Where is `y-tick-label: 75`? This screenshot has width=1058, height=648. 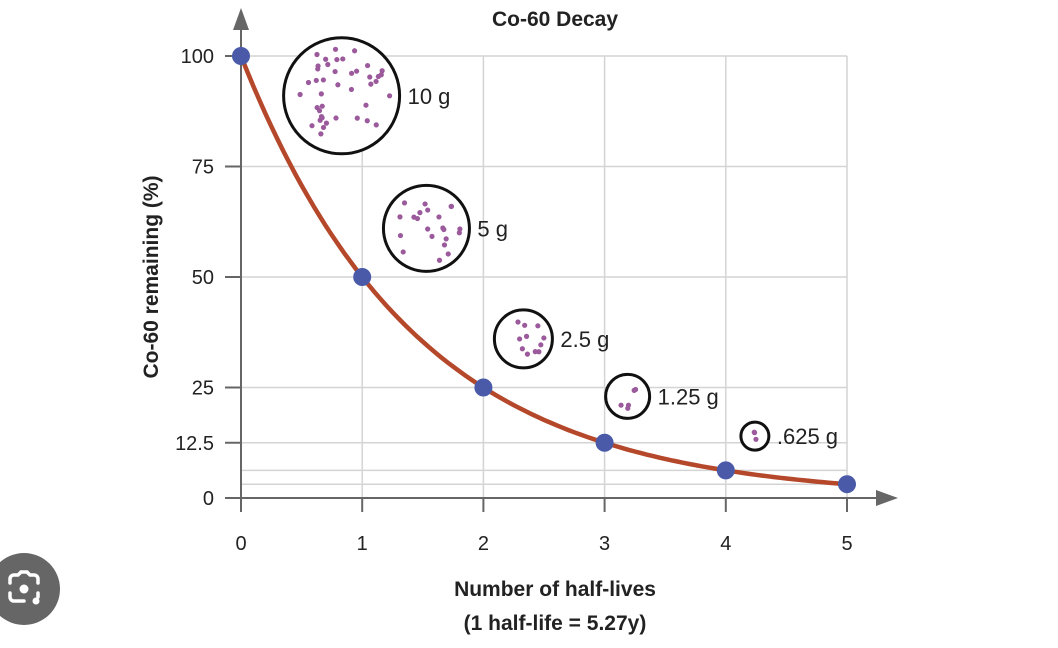
y-tick-label: 75 is located at coordinates (203, 168).